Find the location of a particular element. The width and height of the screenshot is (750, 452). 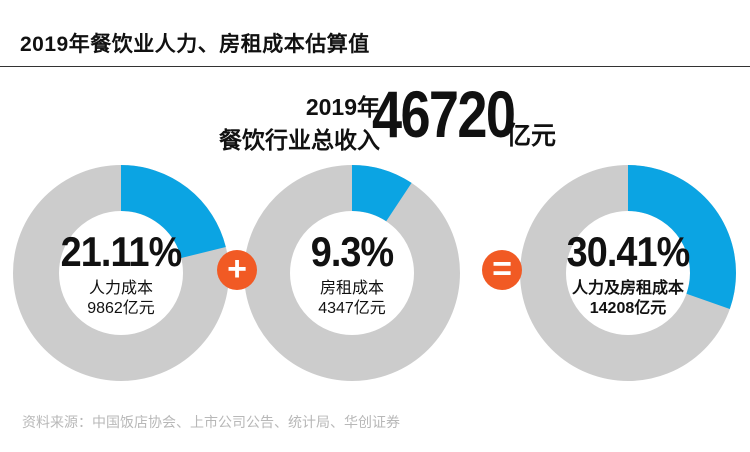

donut-labor-percent: 21.11% is located at coordinates (121, 251).